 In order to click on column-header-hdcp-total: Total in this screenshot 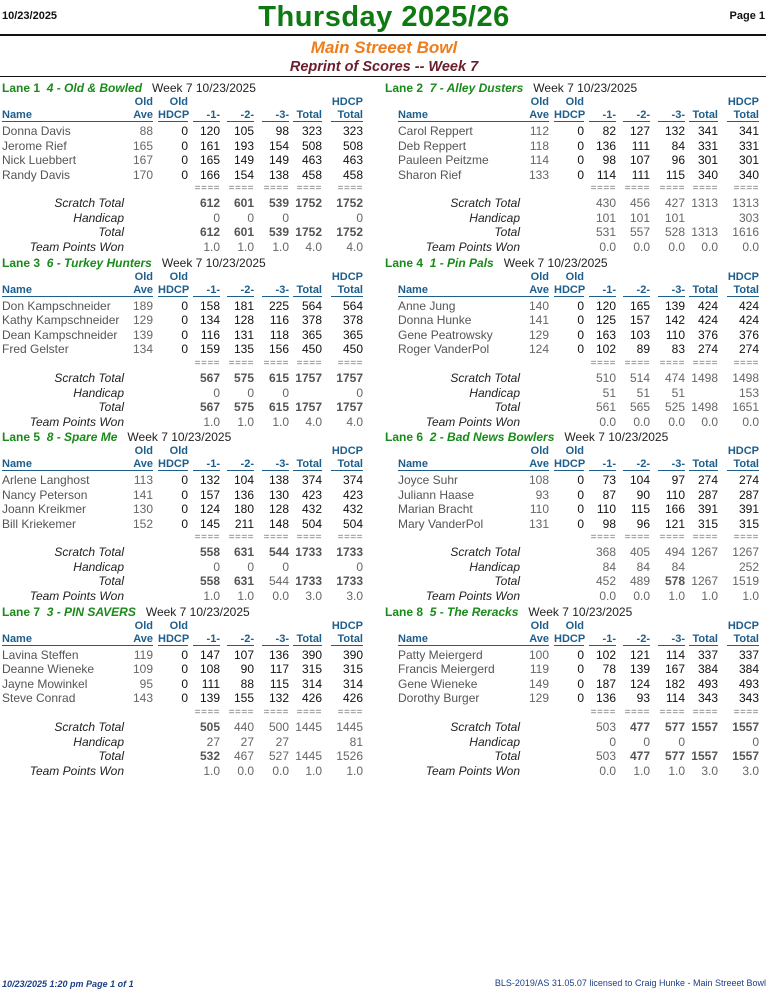, I will do `click(743, 464)`.